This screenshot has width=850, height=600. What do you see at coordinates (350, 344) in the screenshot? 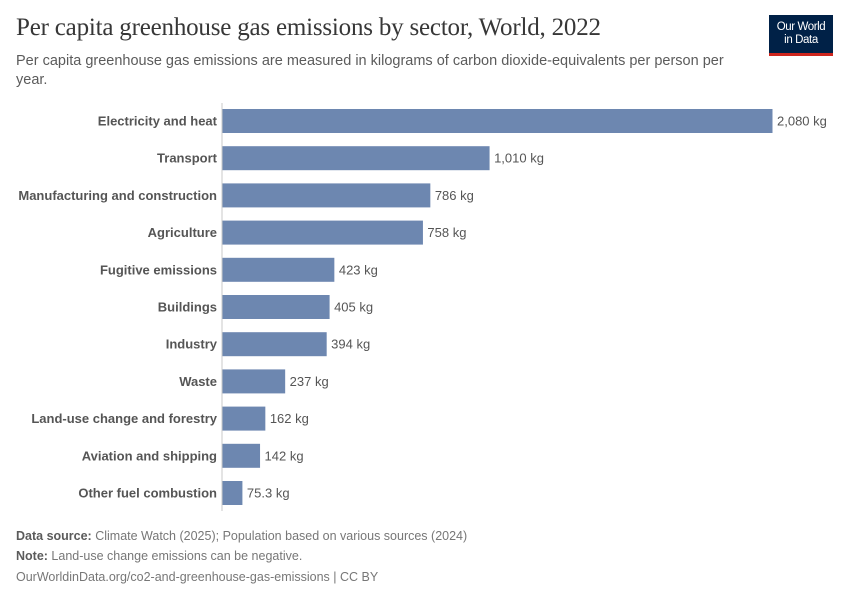
I see `value-label: 394 kg` at bounding box center [350, 344].